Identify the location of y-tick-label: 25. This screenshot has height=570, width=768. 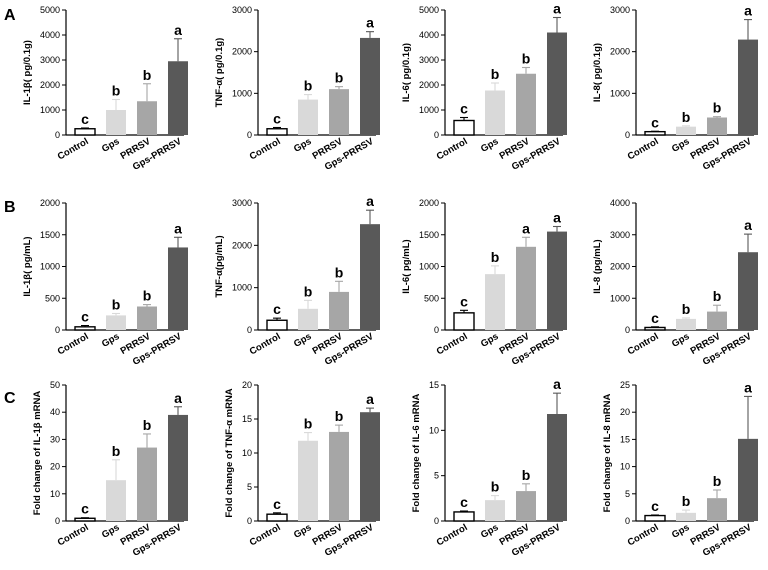
(625, 385).